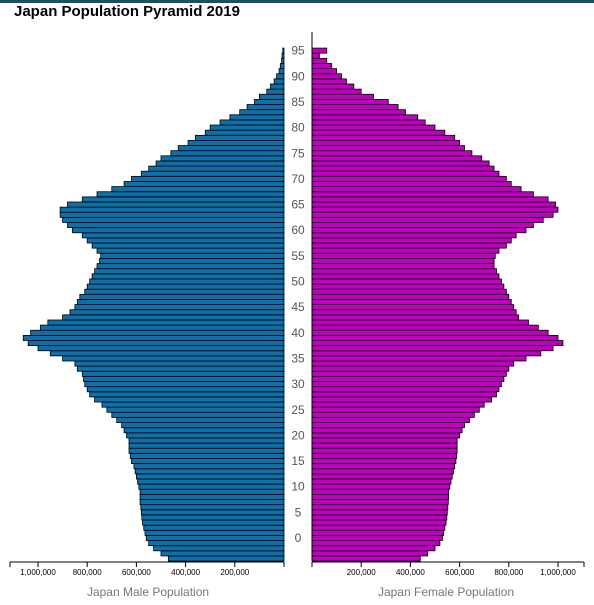 This screenshot has height=605, width=594. What do you see at coordinates (185, 572) in the screenshot?
I see `male-tick-label: 400,000` at bounding box center [185, 572].